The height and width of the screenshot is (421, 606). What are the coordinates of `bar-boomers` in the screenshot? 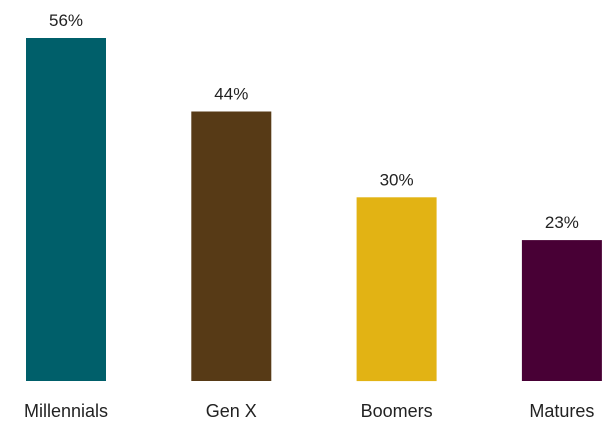 It's located at (396, 289).